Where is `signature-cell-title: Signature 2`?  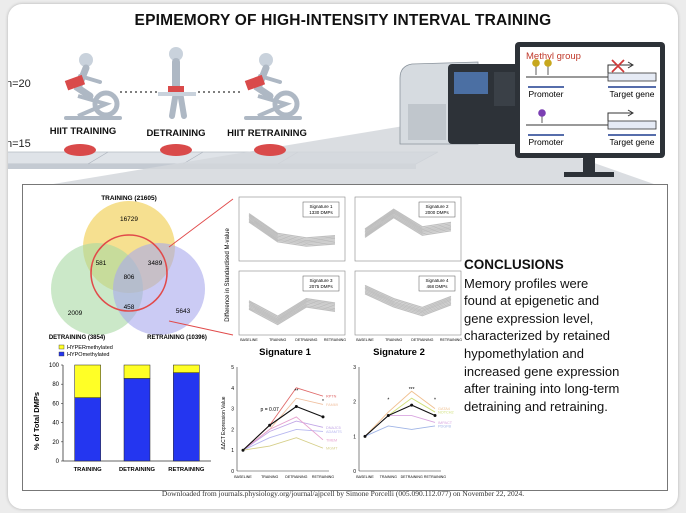 signature-cell-title: Signature 2 is located at coordinates (437, 206).